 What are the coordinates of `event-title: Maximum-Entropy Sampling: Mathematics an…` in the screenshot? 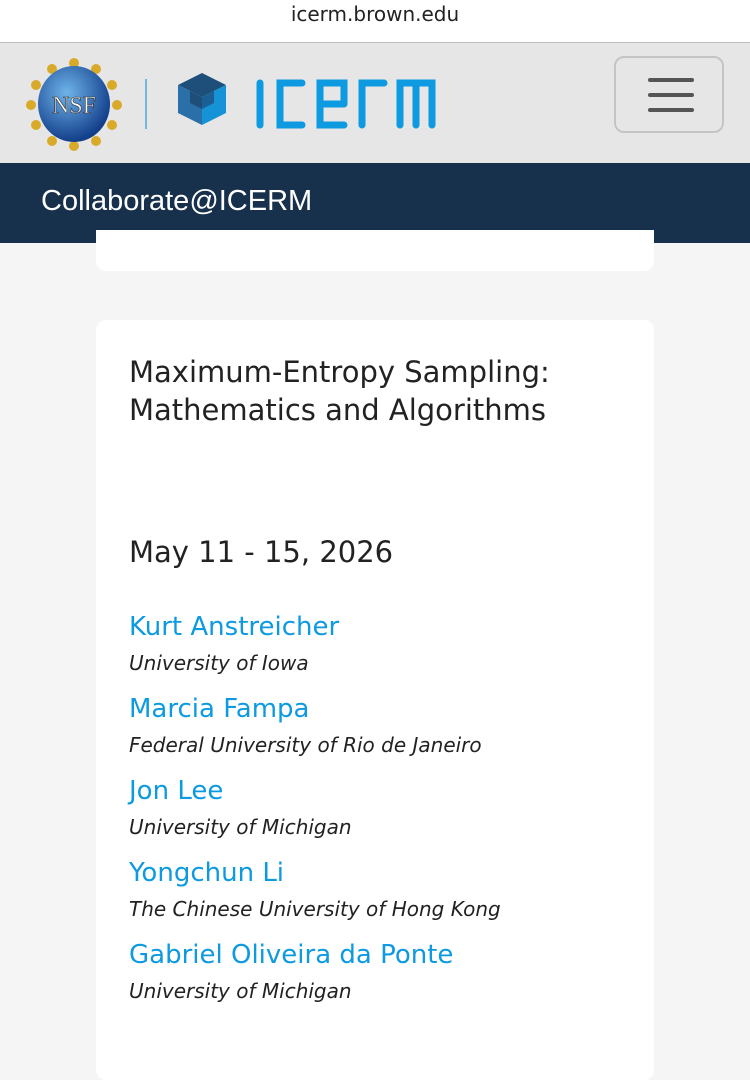 It's located at (339, 391).